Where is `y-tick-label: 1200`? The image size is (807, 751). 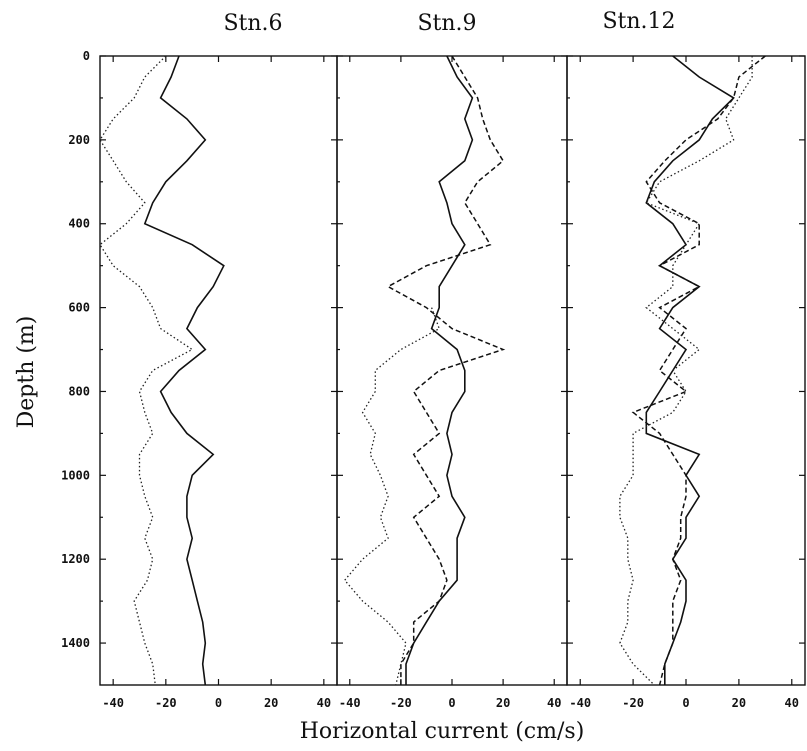
y-tick-label: 1200 is located at coordinates (75, 559).